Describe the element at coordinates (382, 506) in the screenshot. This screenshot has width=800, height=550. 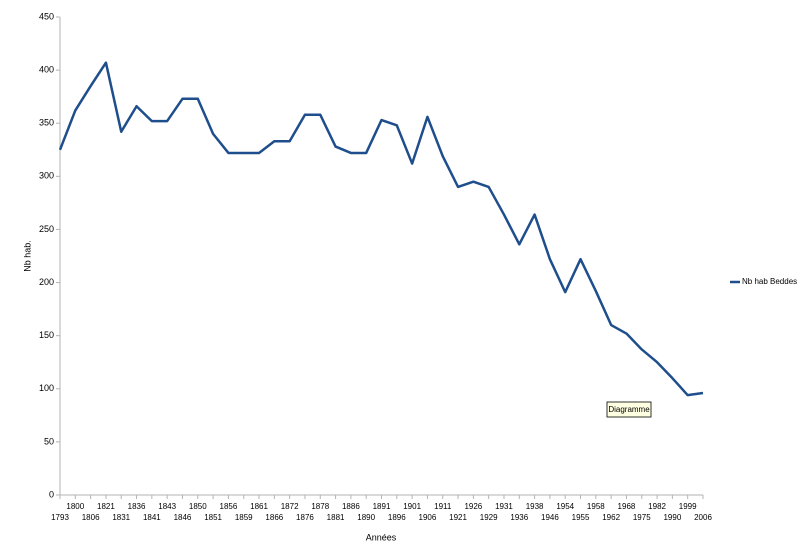
I see `x-tick-label: 1891` at that location.